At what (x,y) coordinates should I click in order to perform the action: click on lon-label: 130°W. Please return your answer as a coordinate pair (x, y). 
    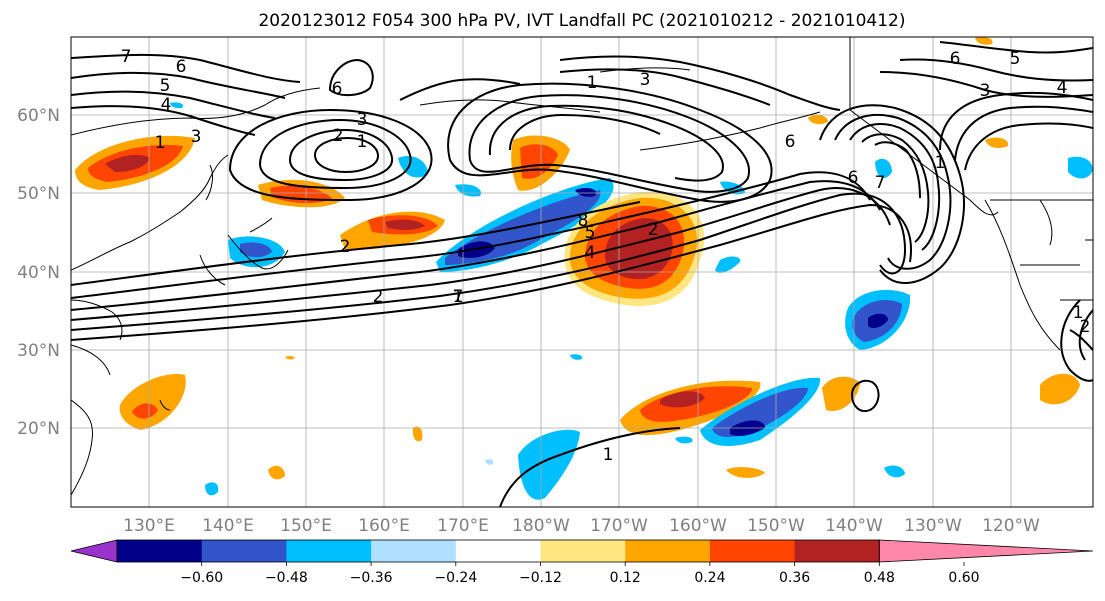
    Looking at the image, I should click on (933, 526).